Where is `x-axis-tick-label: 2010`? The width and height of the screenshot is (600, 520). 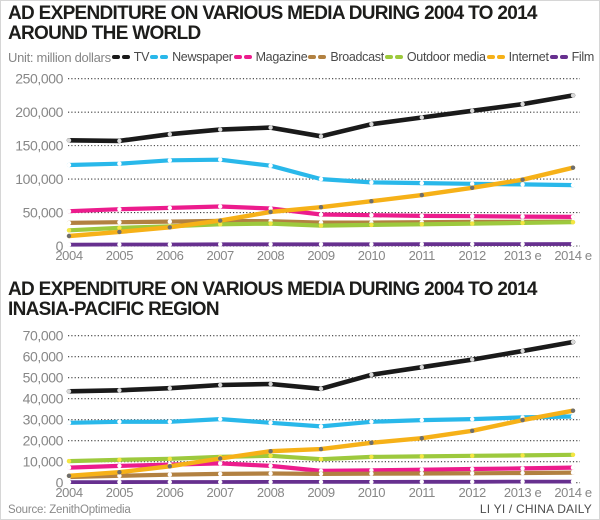 x-axis-tick-label: 2010 is located at coordinates (371, 492).